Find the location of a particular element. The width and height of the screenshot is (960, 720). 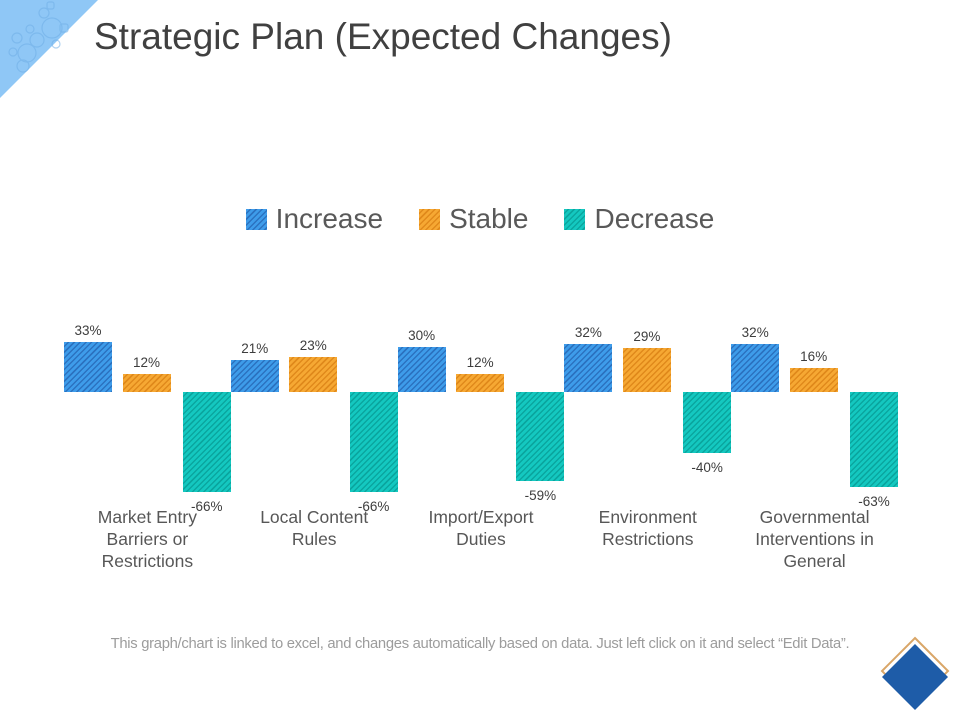

data-label: 29% is located at coordinates (647, 337).